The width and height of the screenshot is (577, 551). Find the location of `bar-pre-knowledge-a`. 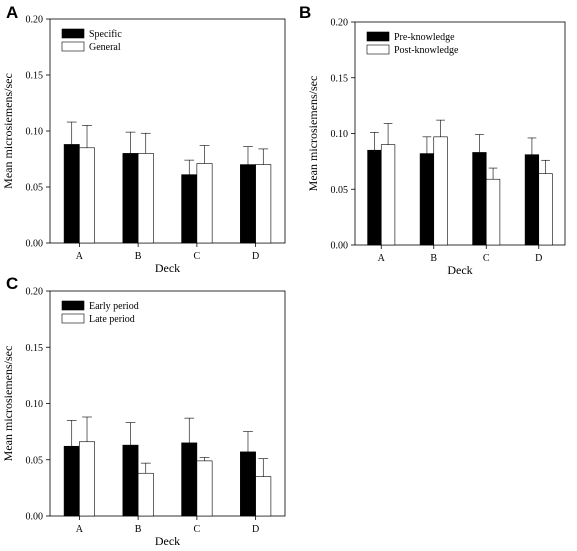

bar-pre-knowledge-a is located at coordinates (374, 197).